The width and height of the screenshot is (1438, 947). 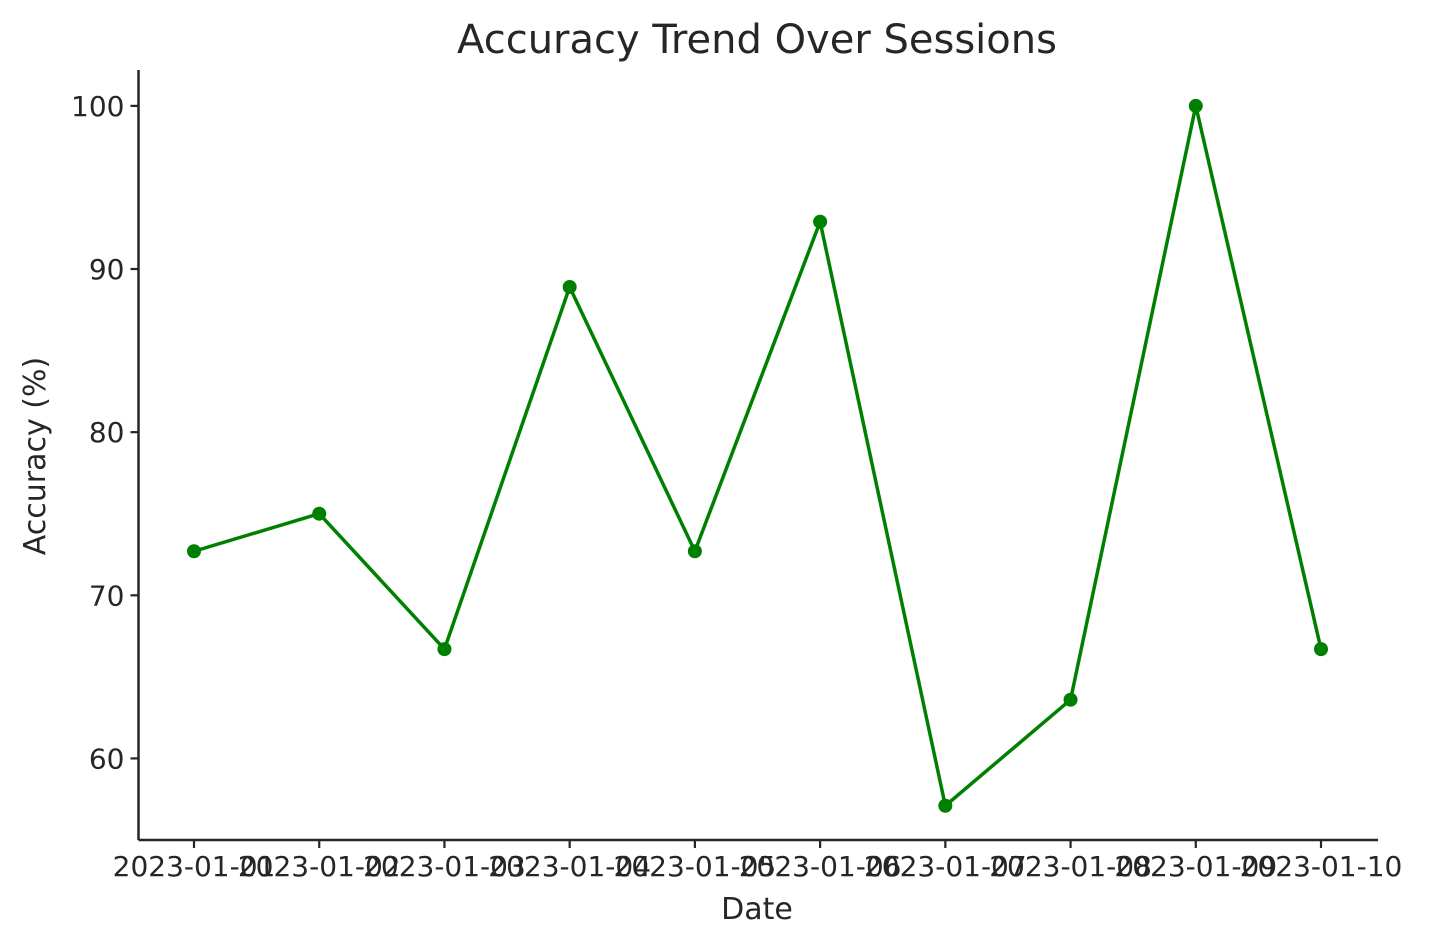 I want to click on y-tick-label: 60, so click(x=107, y=758).